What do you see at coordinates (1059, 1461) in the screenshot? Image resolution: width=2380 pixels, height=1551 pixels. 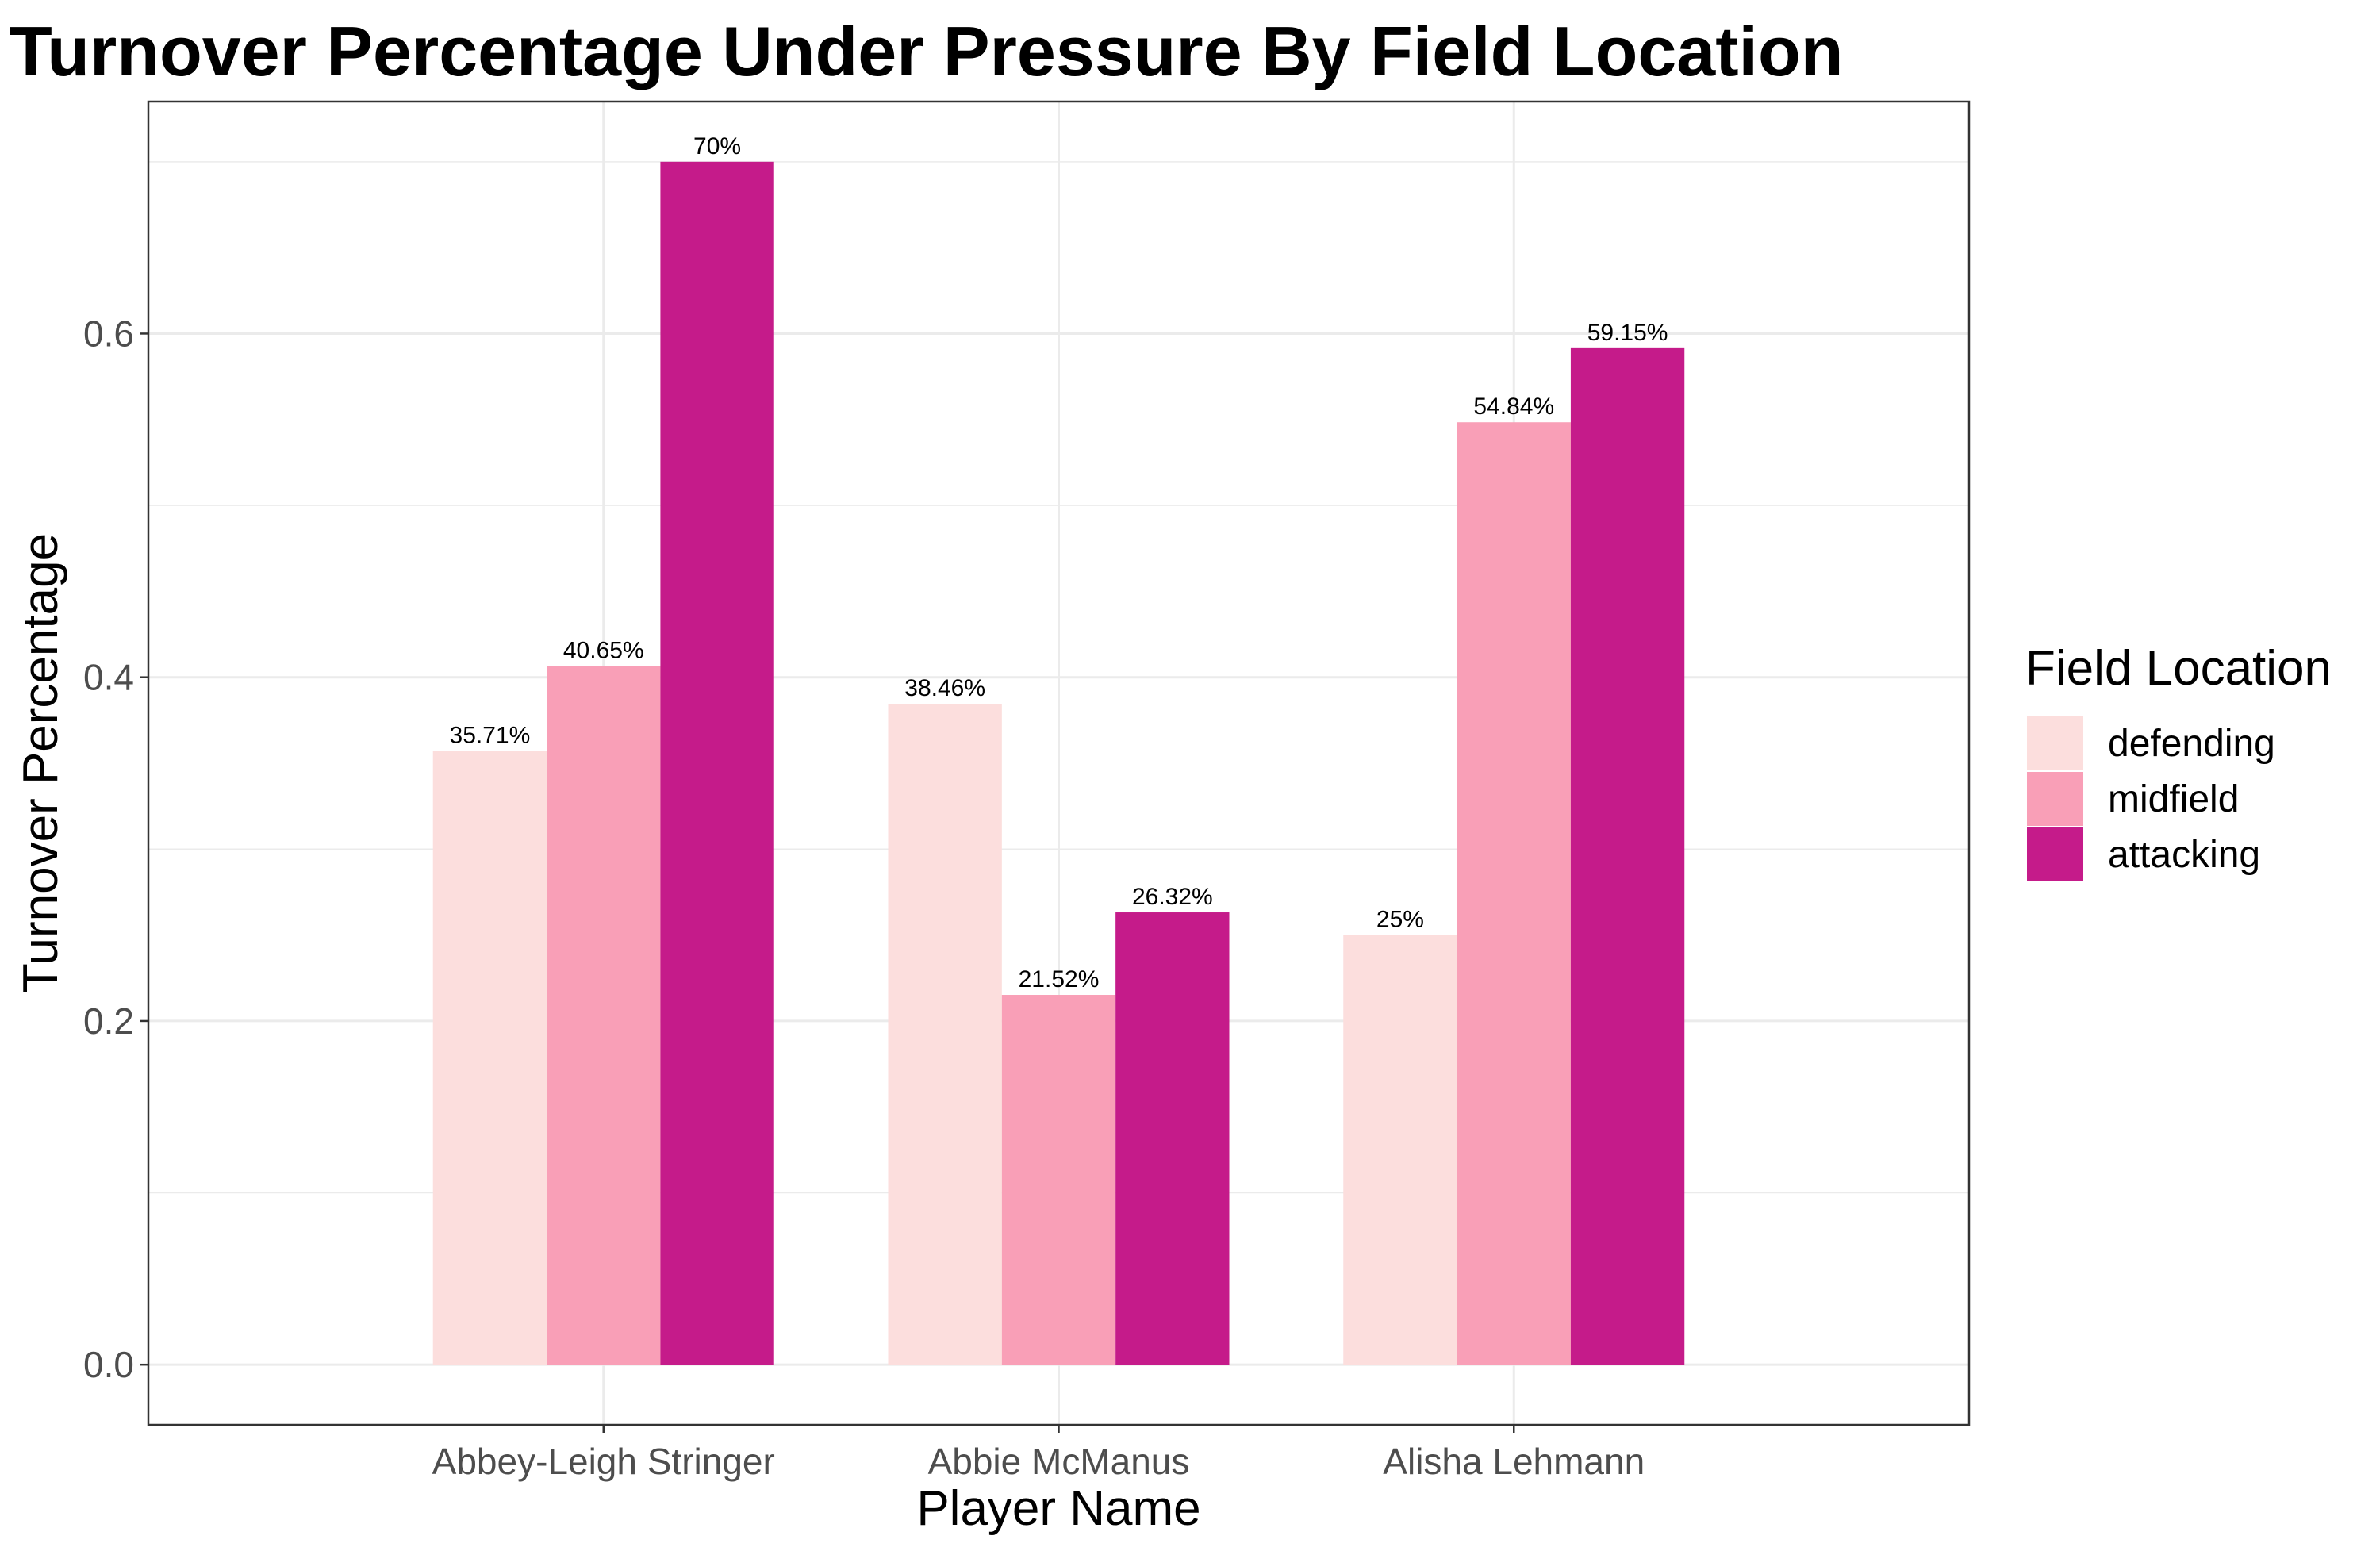 I see `x-tick-label: Abbie McManus` at bounding box center [1059, 1461].